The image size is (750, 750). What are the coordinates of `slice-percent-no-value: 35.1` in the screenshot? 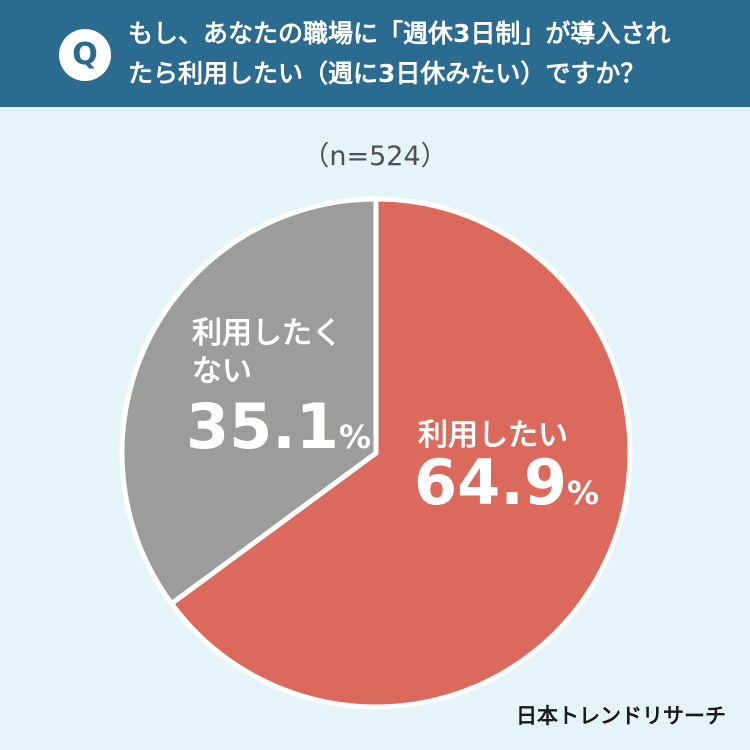 It's located at (262, 426).